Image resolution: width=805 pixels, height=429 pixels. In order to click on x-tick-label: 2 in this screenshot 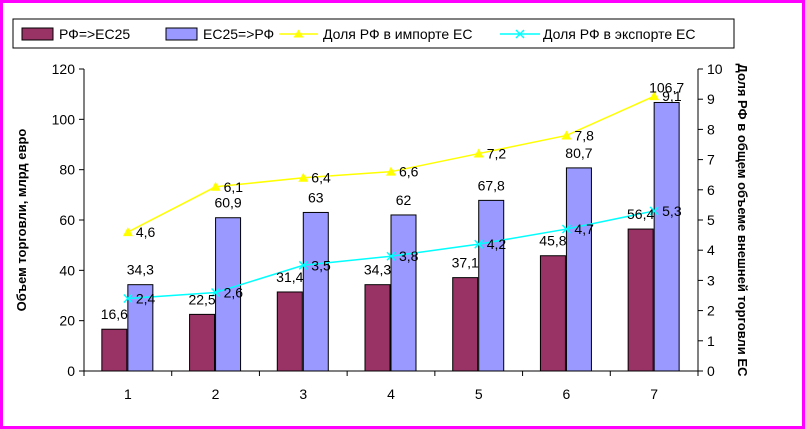, I will do `click(216, 394)`.